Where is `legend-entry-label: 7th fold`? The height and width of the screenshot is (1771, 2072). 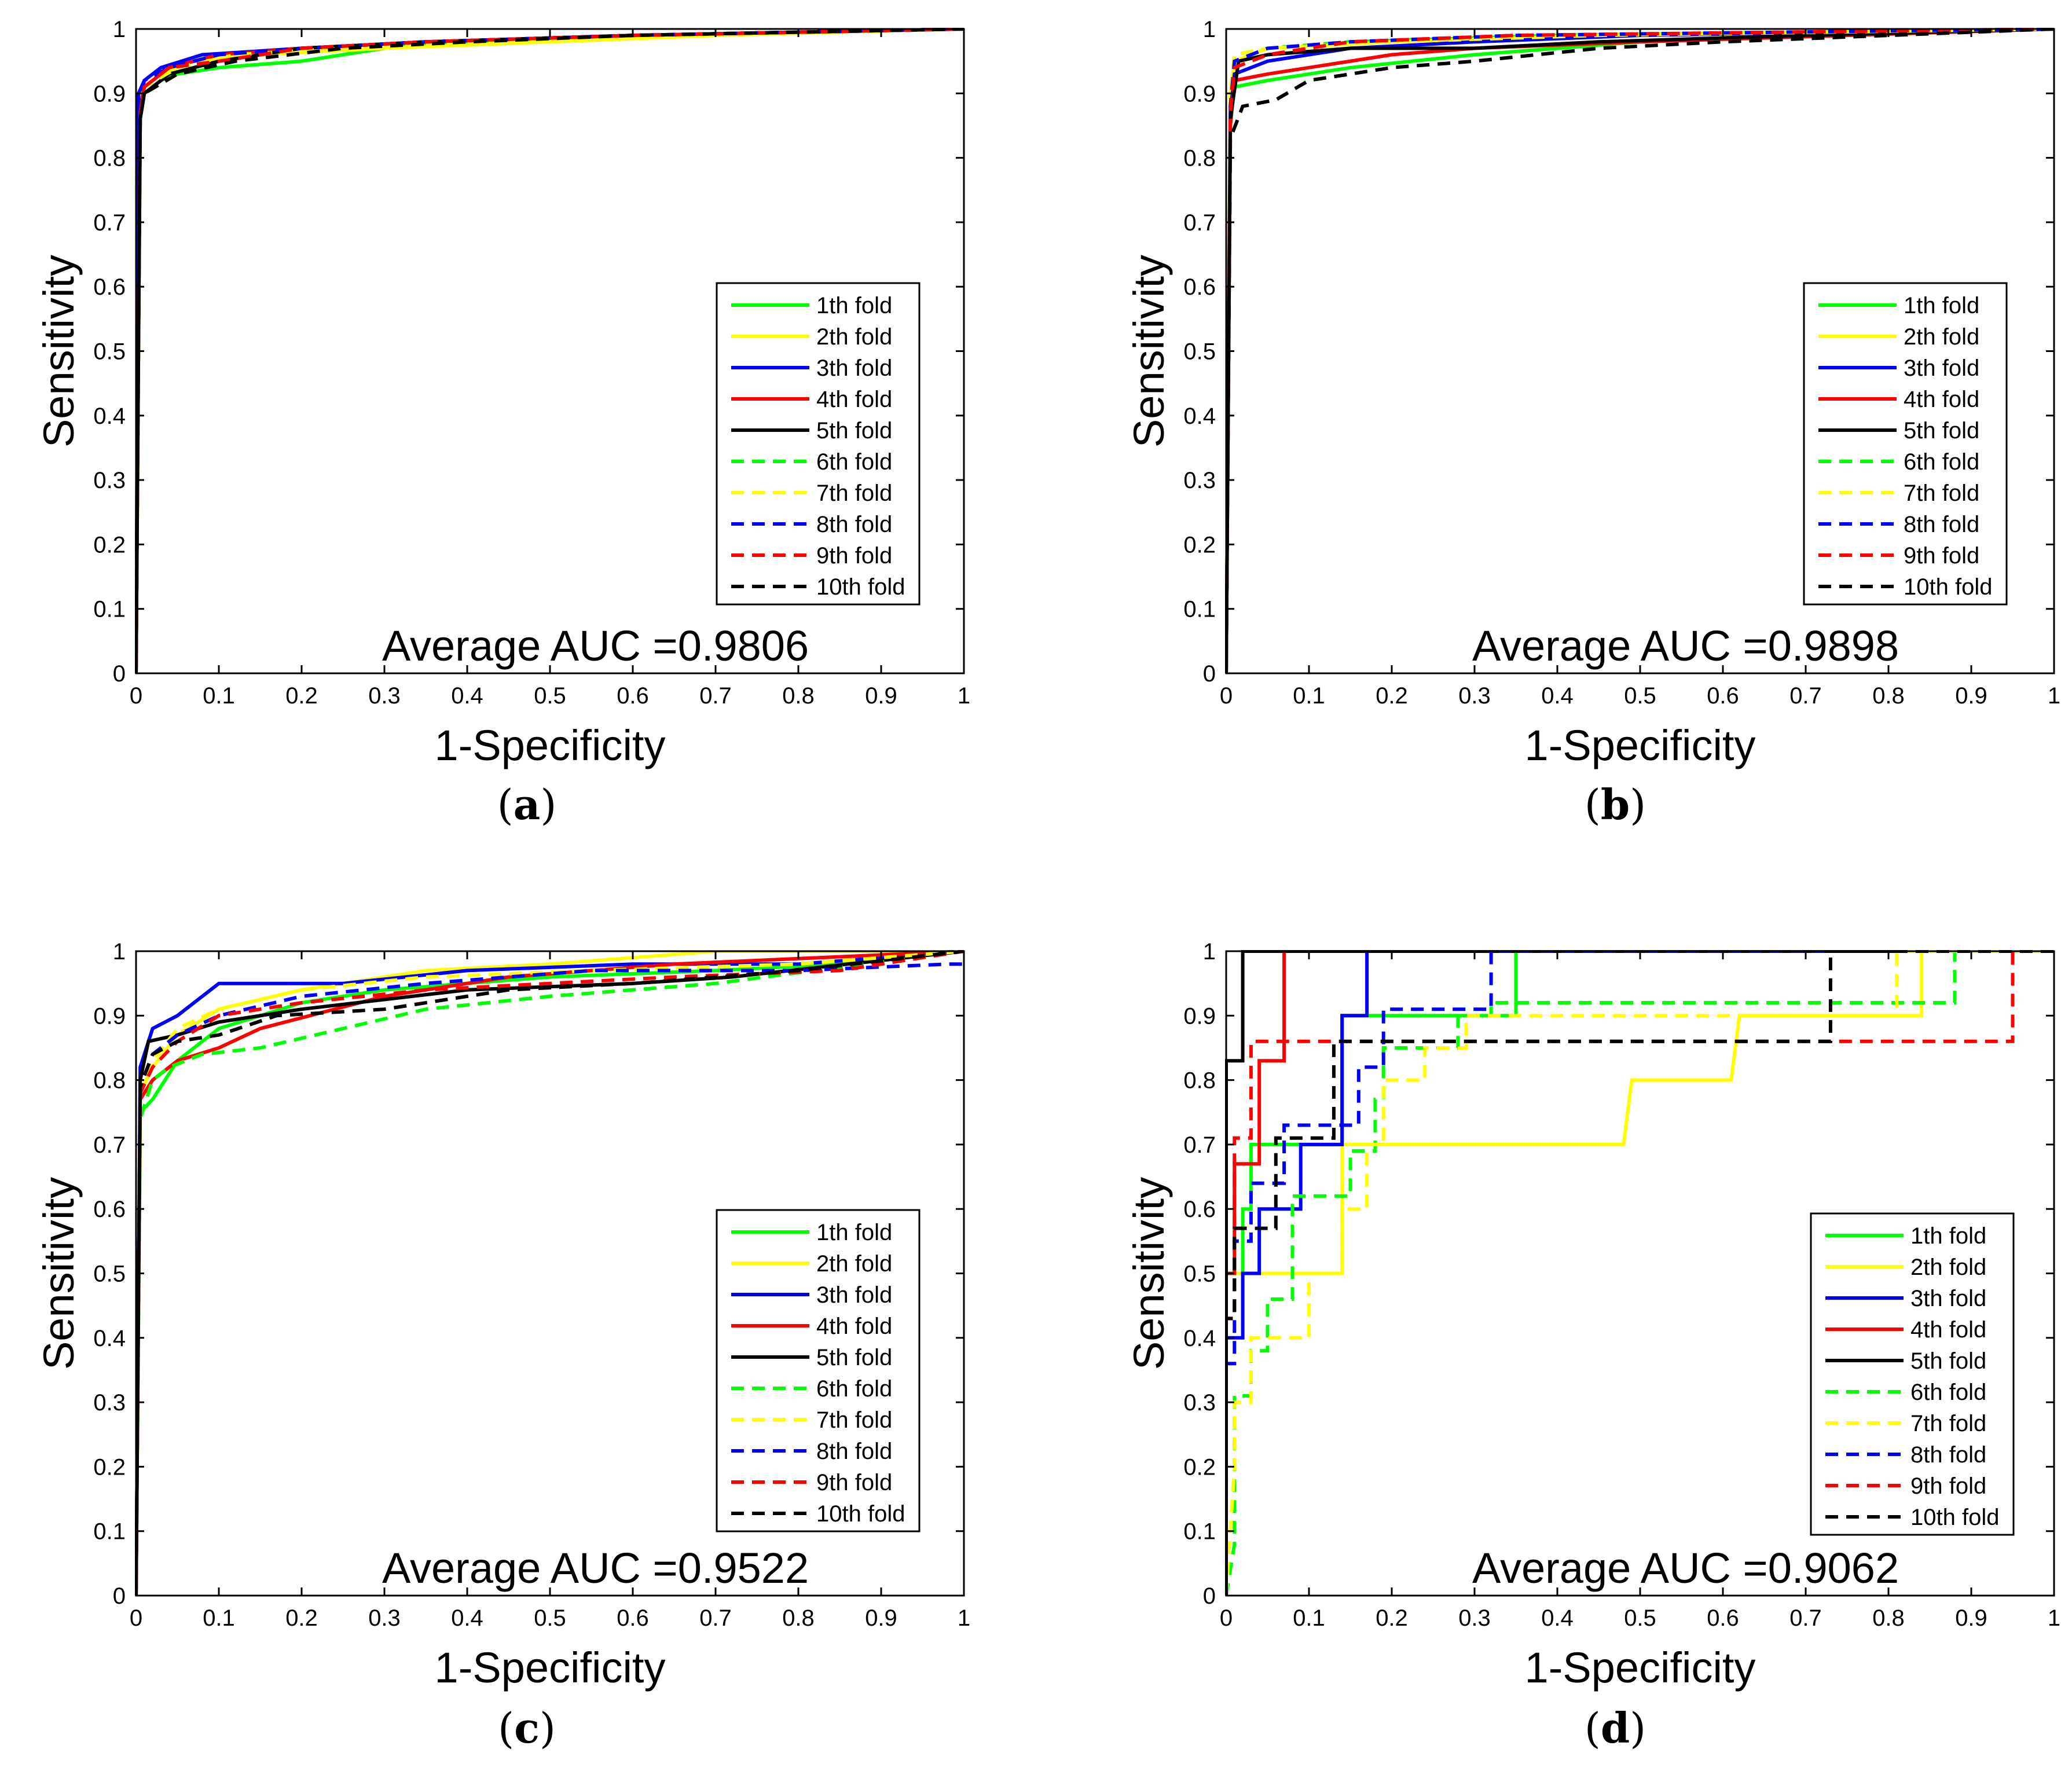 legend-entry-label: 7th fold is located at coordinates (854, 493).